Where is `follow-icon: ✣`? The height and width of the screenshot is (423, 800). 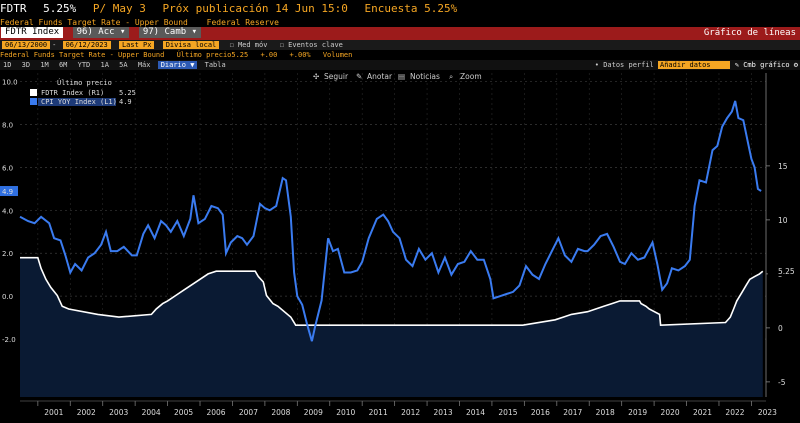
follow-icon: ✣ is located at coordinates (316, 76).